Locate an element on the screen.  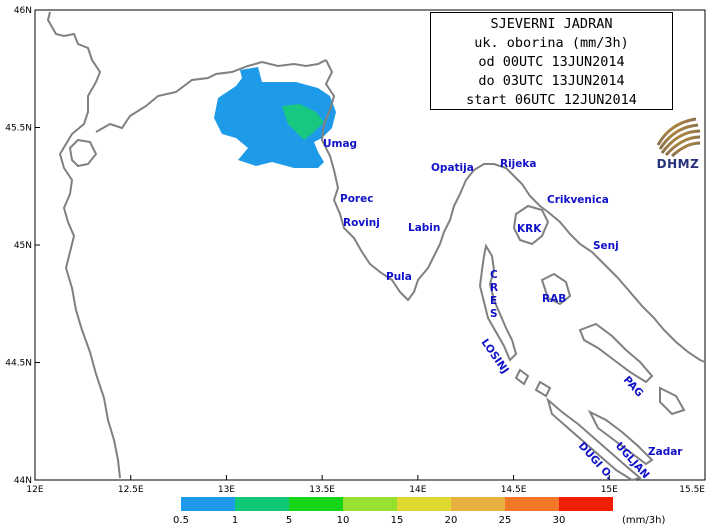
island-krk is located at coordinates (531, 225).